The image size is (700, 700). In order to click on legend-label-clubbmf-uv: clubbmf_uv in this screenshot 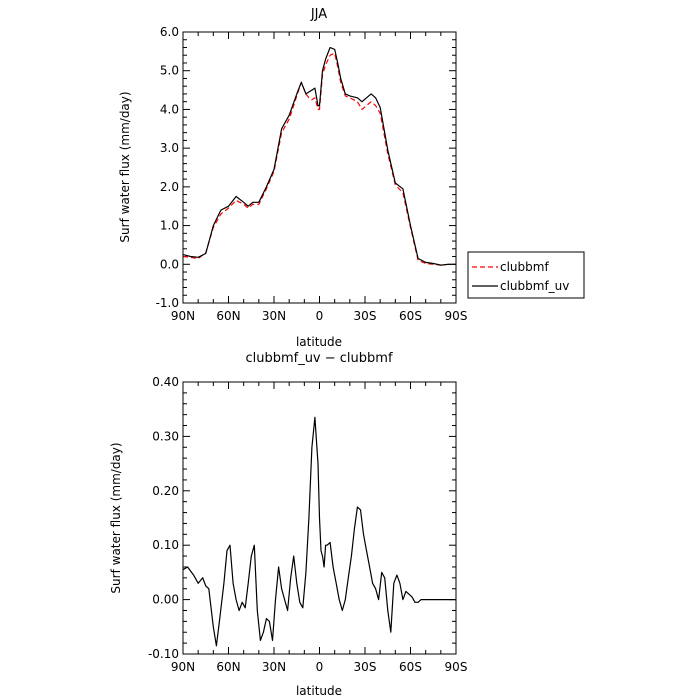, I will do `click(534, 286)`.